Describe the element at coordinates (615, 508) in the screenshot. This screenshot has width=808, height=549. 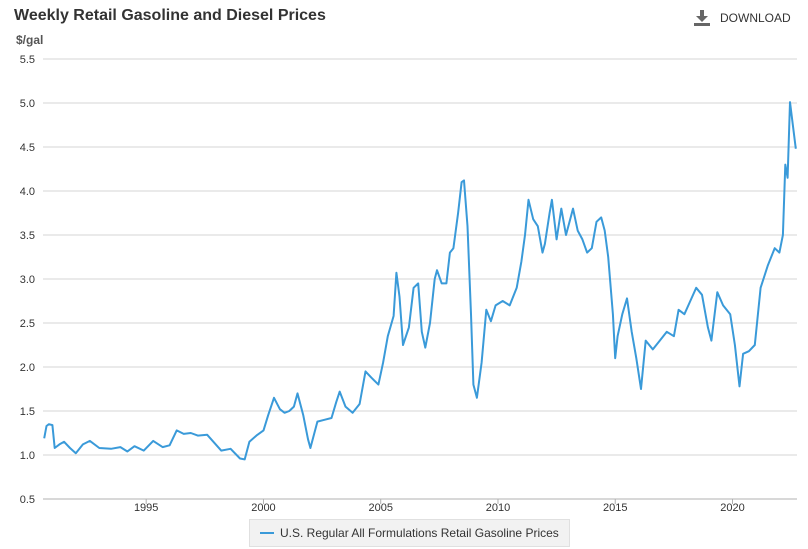
I see `x-tick-label: 2015` at that location.